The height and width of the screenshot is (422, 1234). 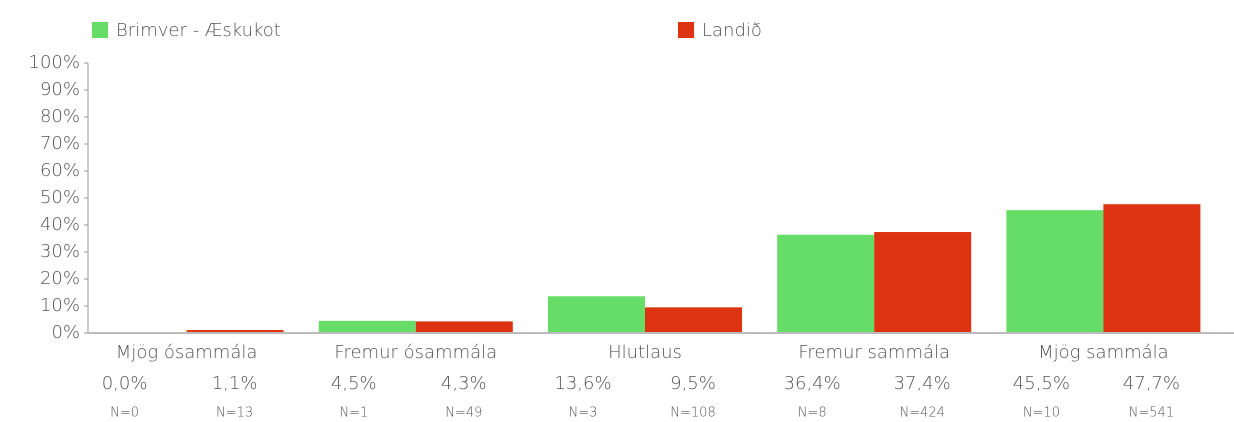 I want to click on y-tick-label: 90%, so click(x=60, y=89).